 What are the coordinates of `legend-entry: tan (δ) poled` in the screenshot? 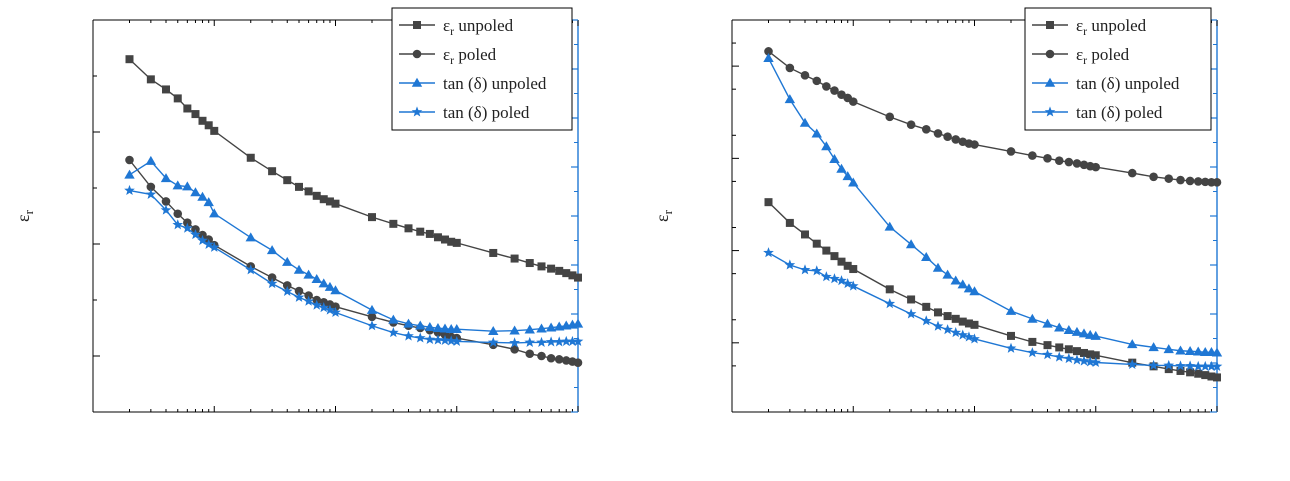 It's located at (486, 112).